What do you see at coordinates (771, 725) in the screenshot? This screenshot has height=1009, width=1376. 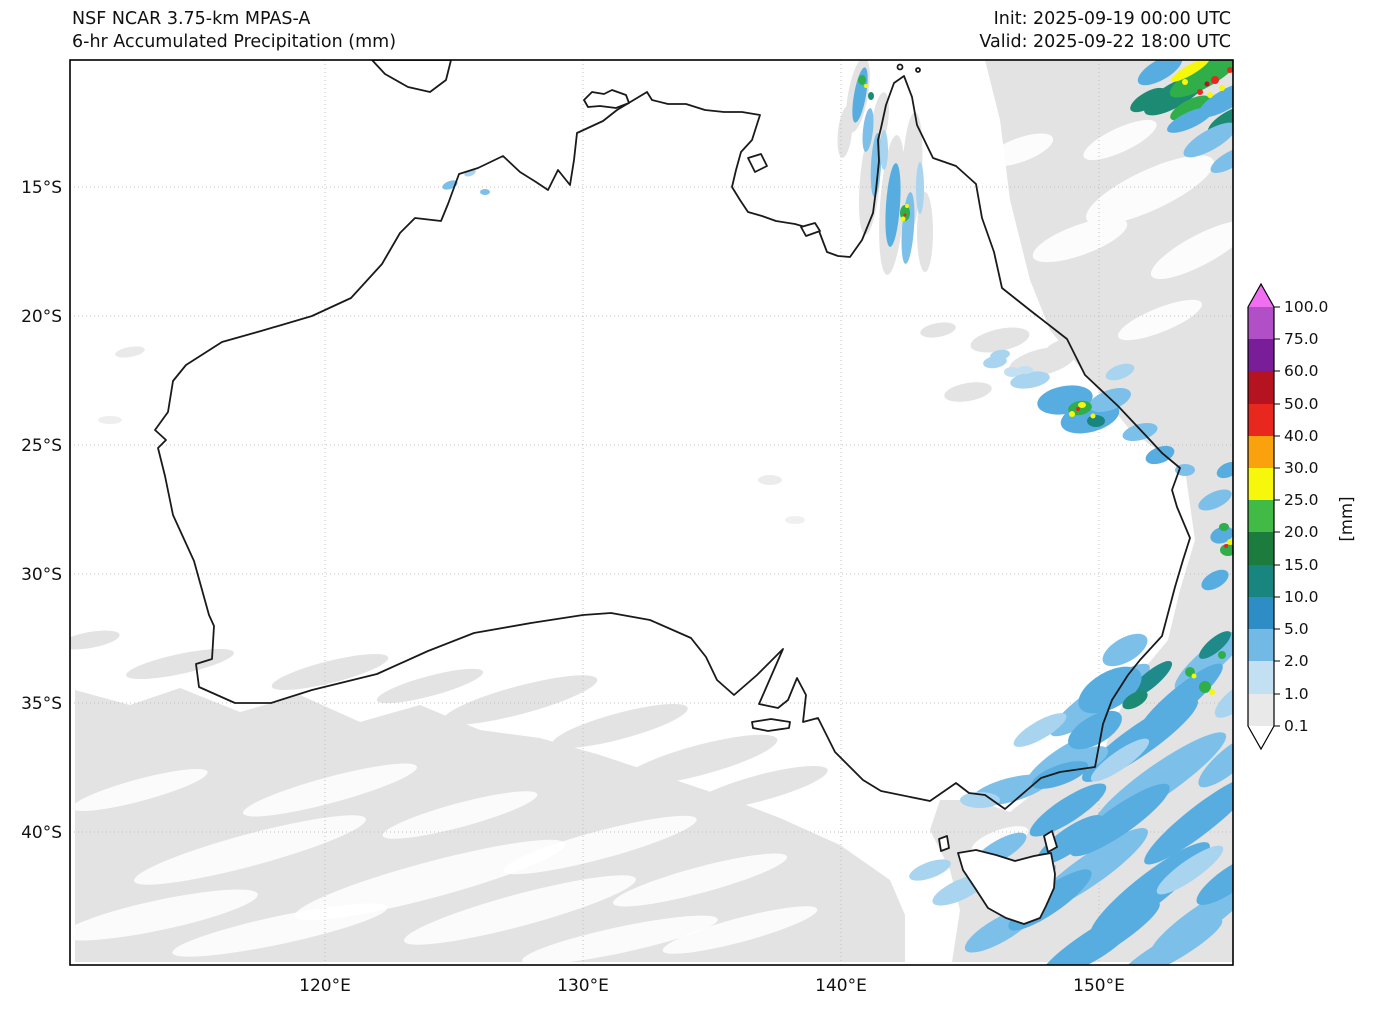 I see `island-kangaroo` at bounding box center [771, 725].